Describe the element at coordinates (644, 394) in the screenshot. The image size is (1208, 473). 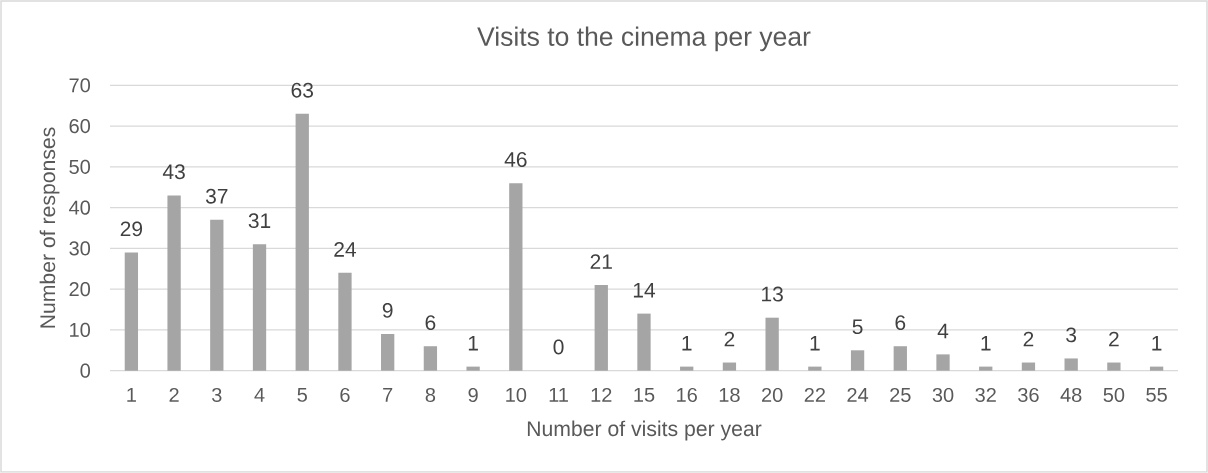
I see `x-tick-label: 15` at that location.